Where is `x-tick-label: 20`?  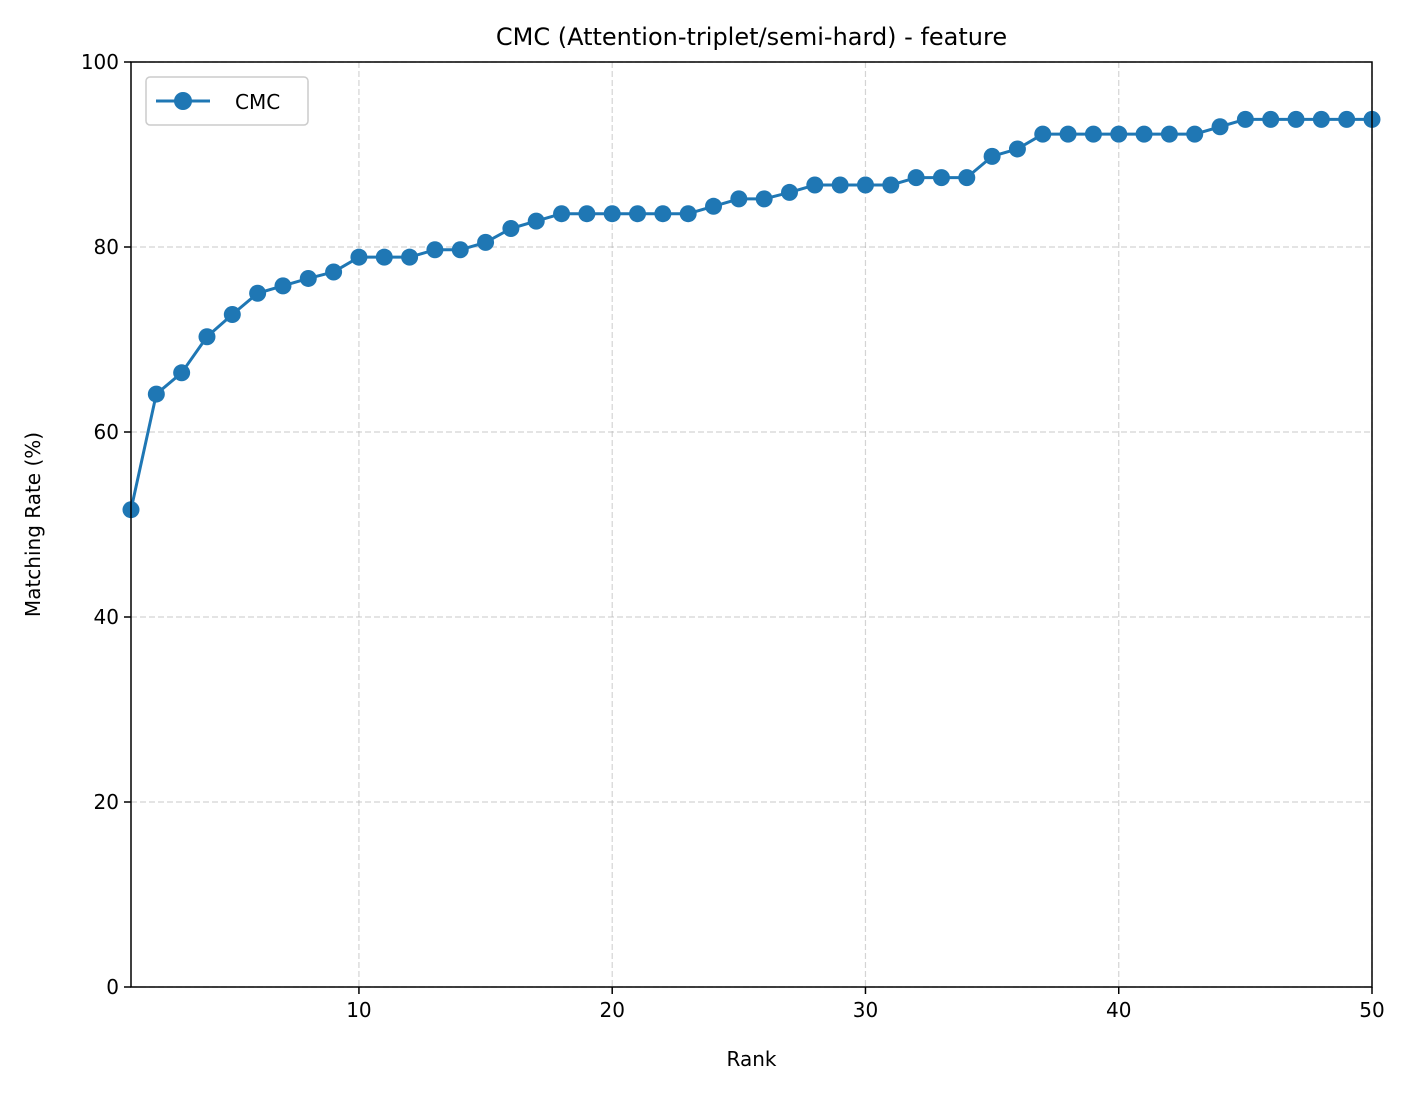
x-tick-label: 20 is located at coordinates (611, 1010).